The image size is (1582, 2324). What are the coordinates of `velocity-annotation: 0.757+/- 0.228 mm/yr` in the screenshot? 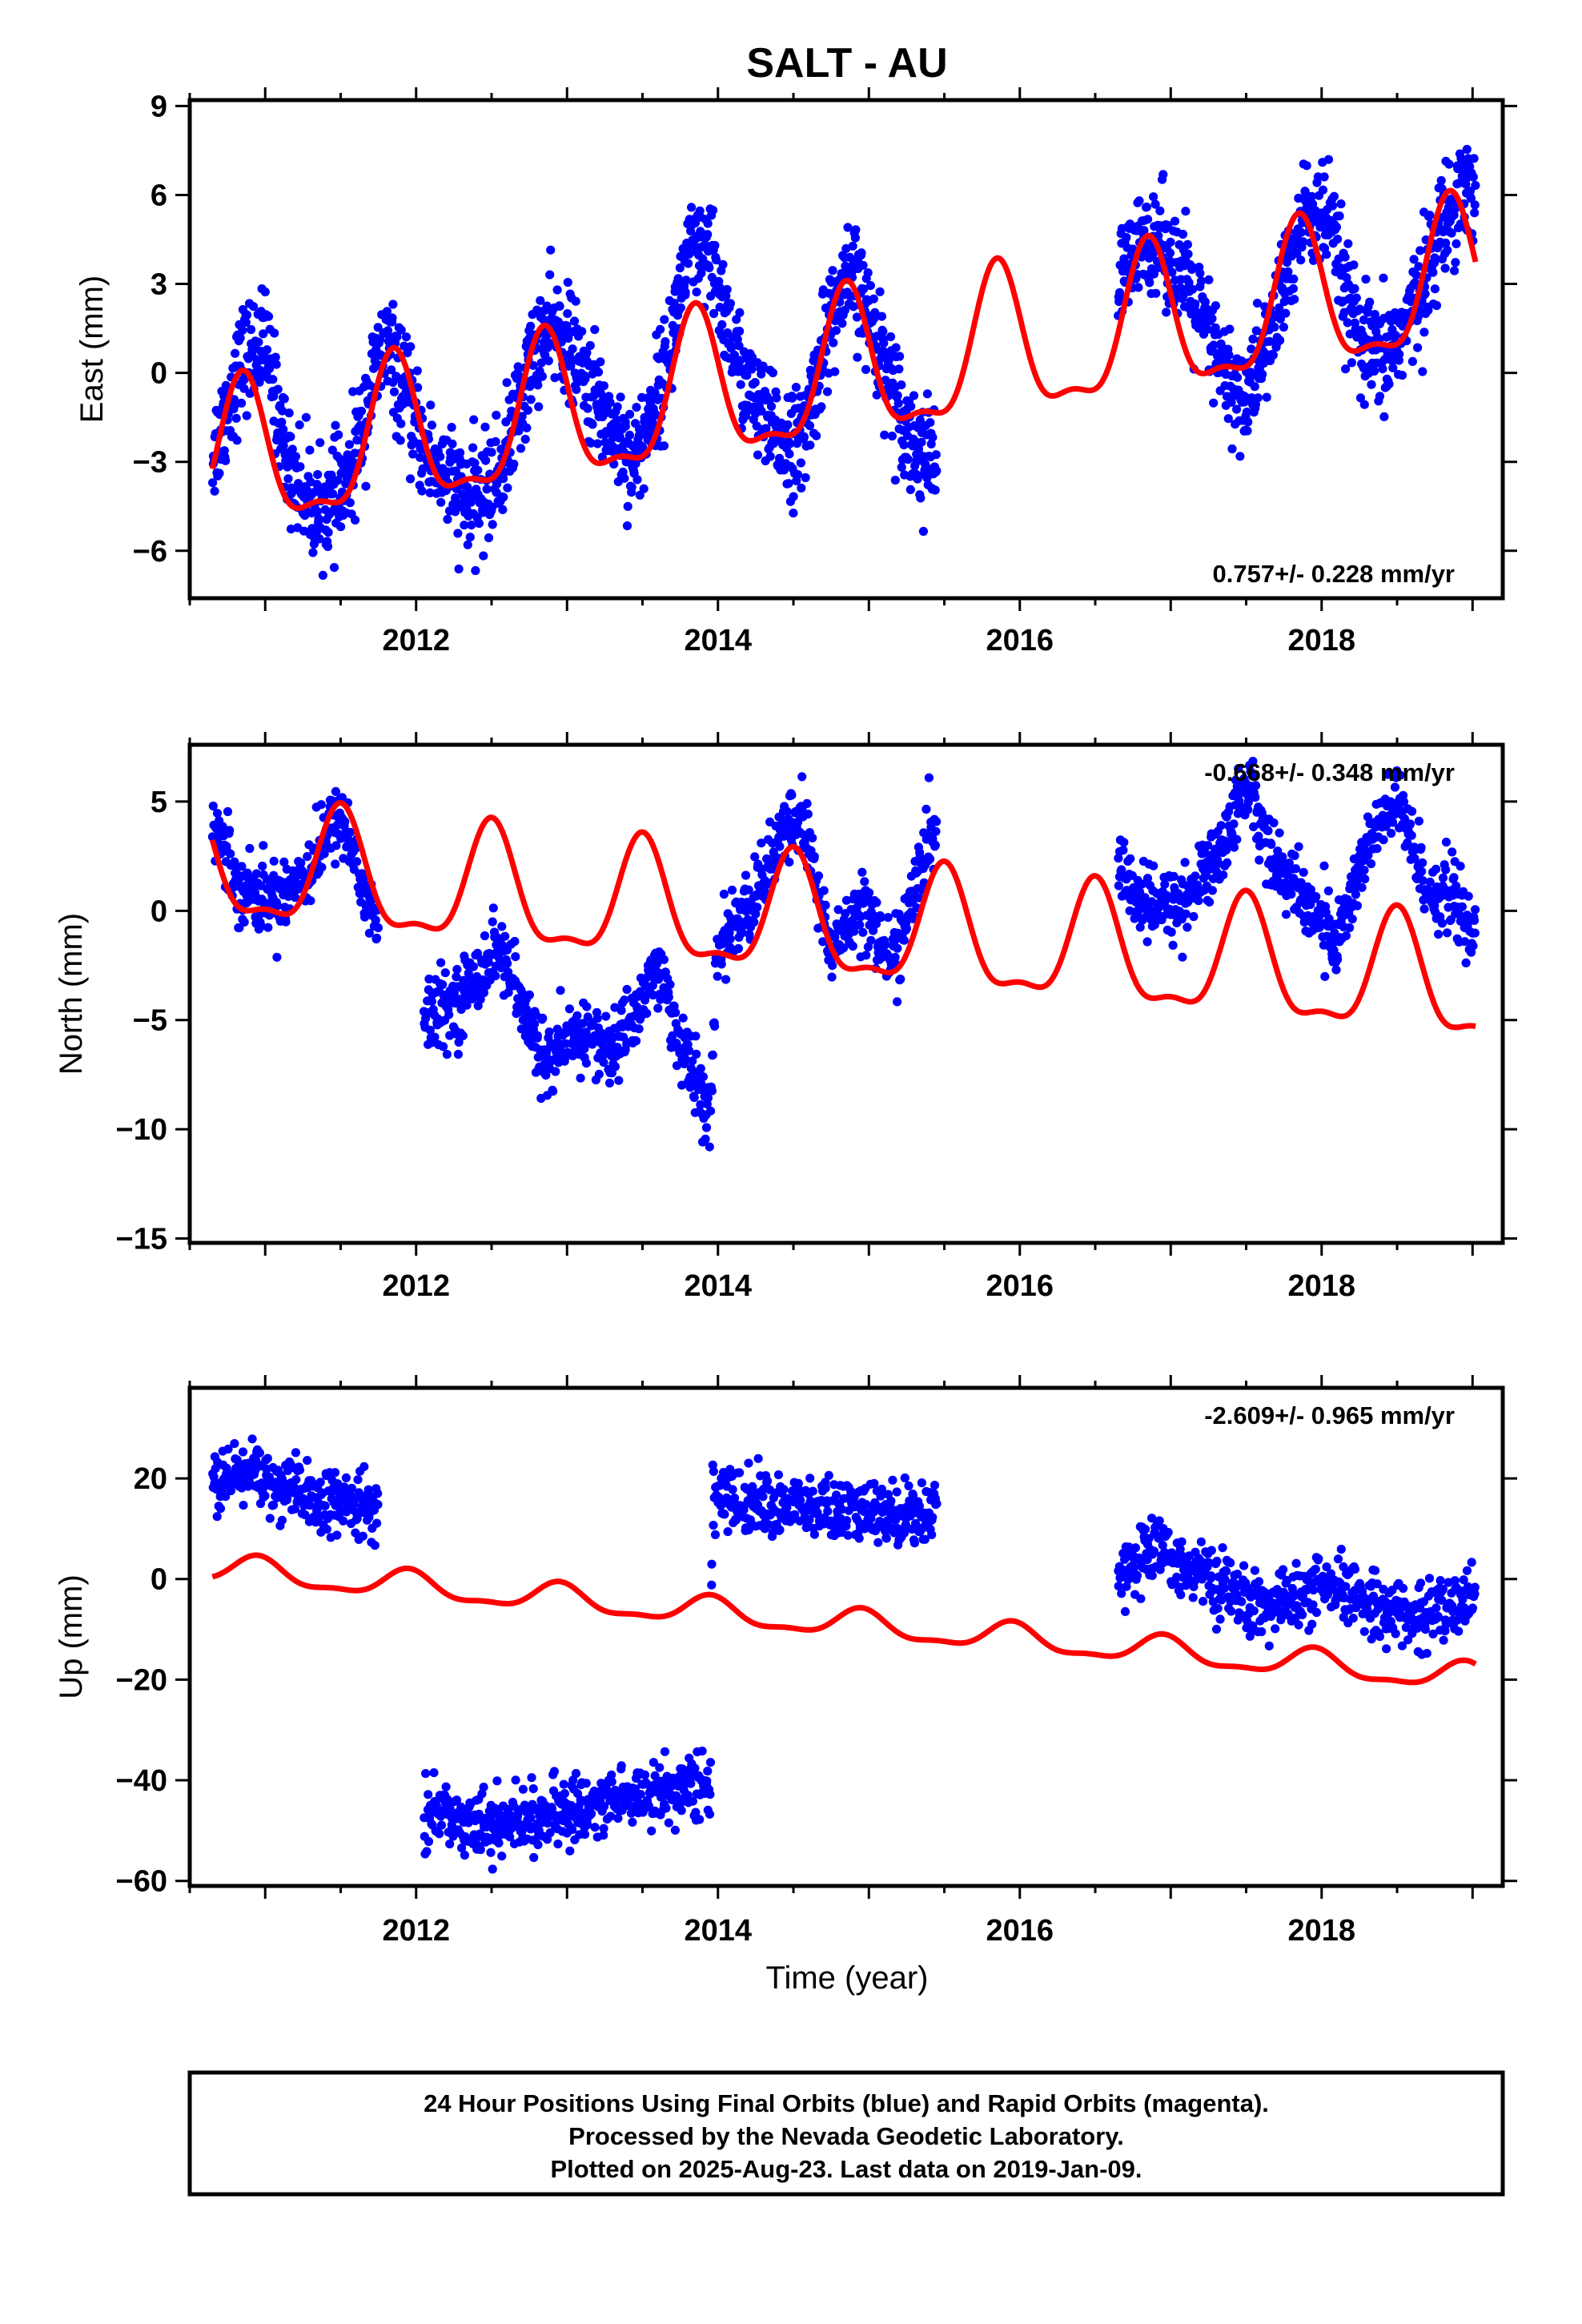 It's located at (1334, 574).